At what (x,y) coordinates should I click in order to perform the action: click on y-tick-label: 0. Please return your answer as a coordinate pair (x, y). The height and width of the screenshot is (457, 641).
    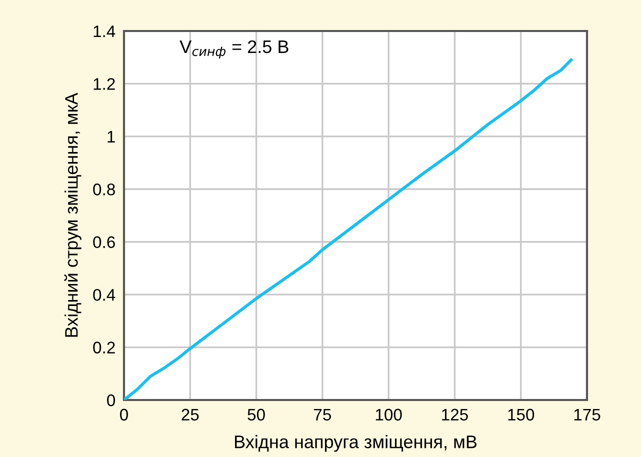
    Looking at the image, I should click on (111, 400).